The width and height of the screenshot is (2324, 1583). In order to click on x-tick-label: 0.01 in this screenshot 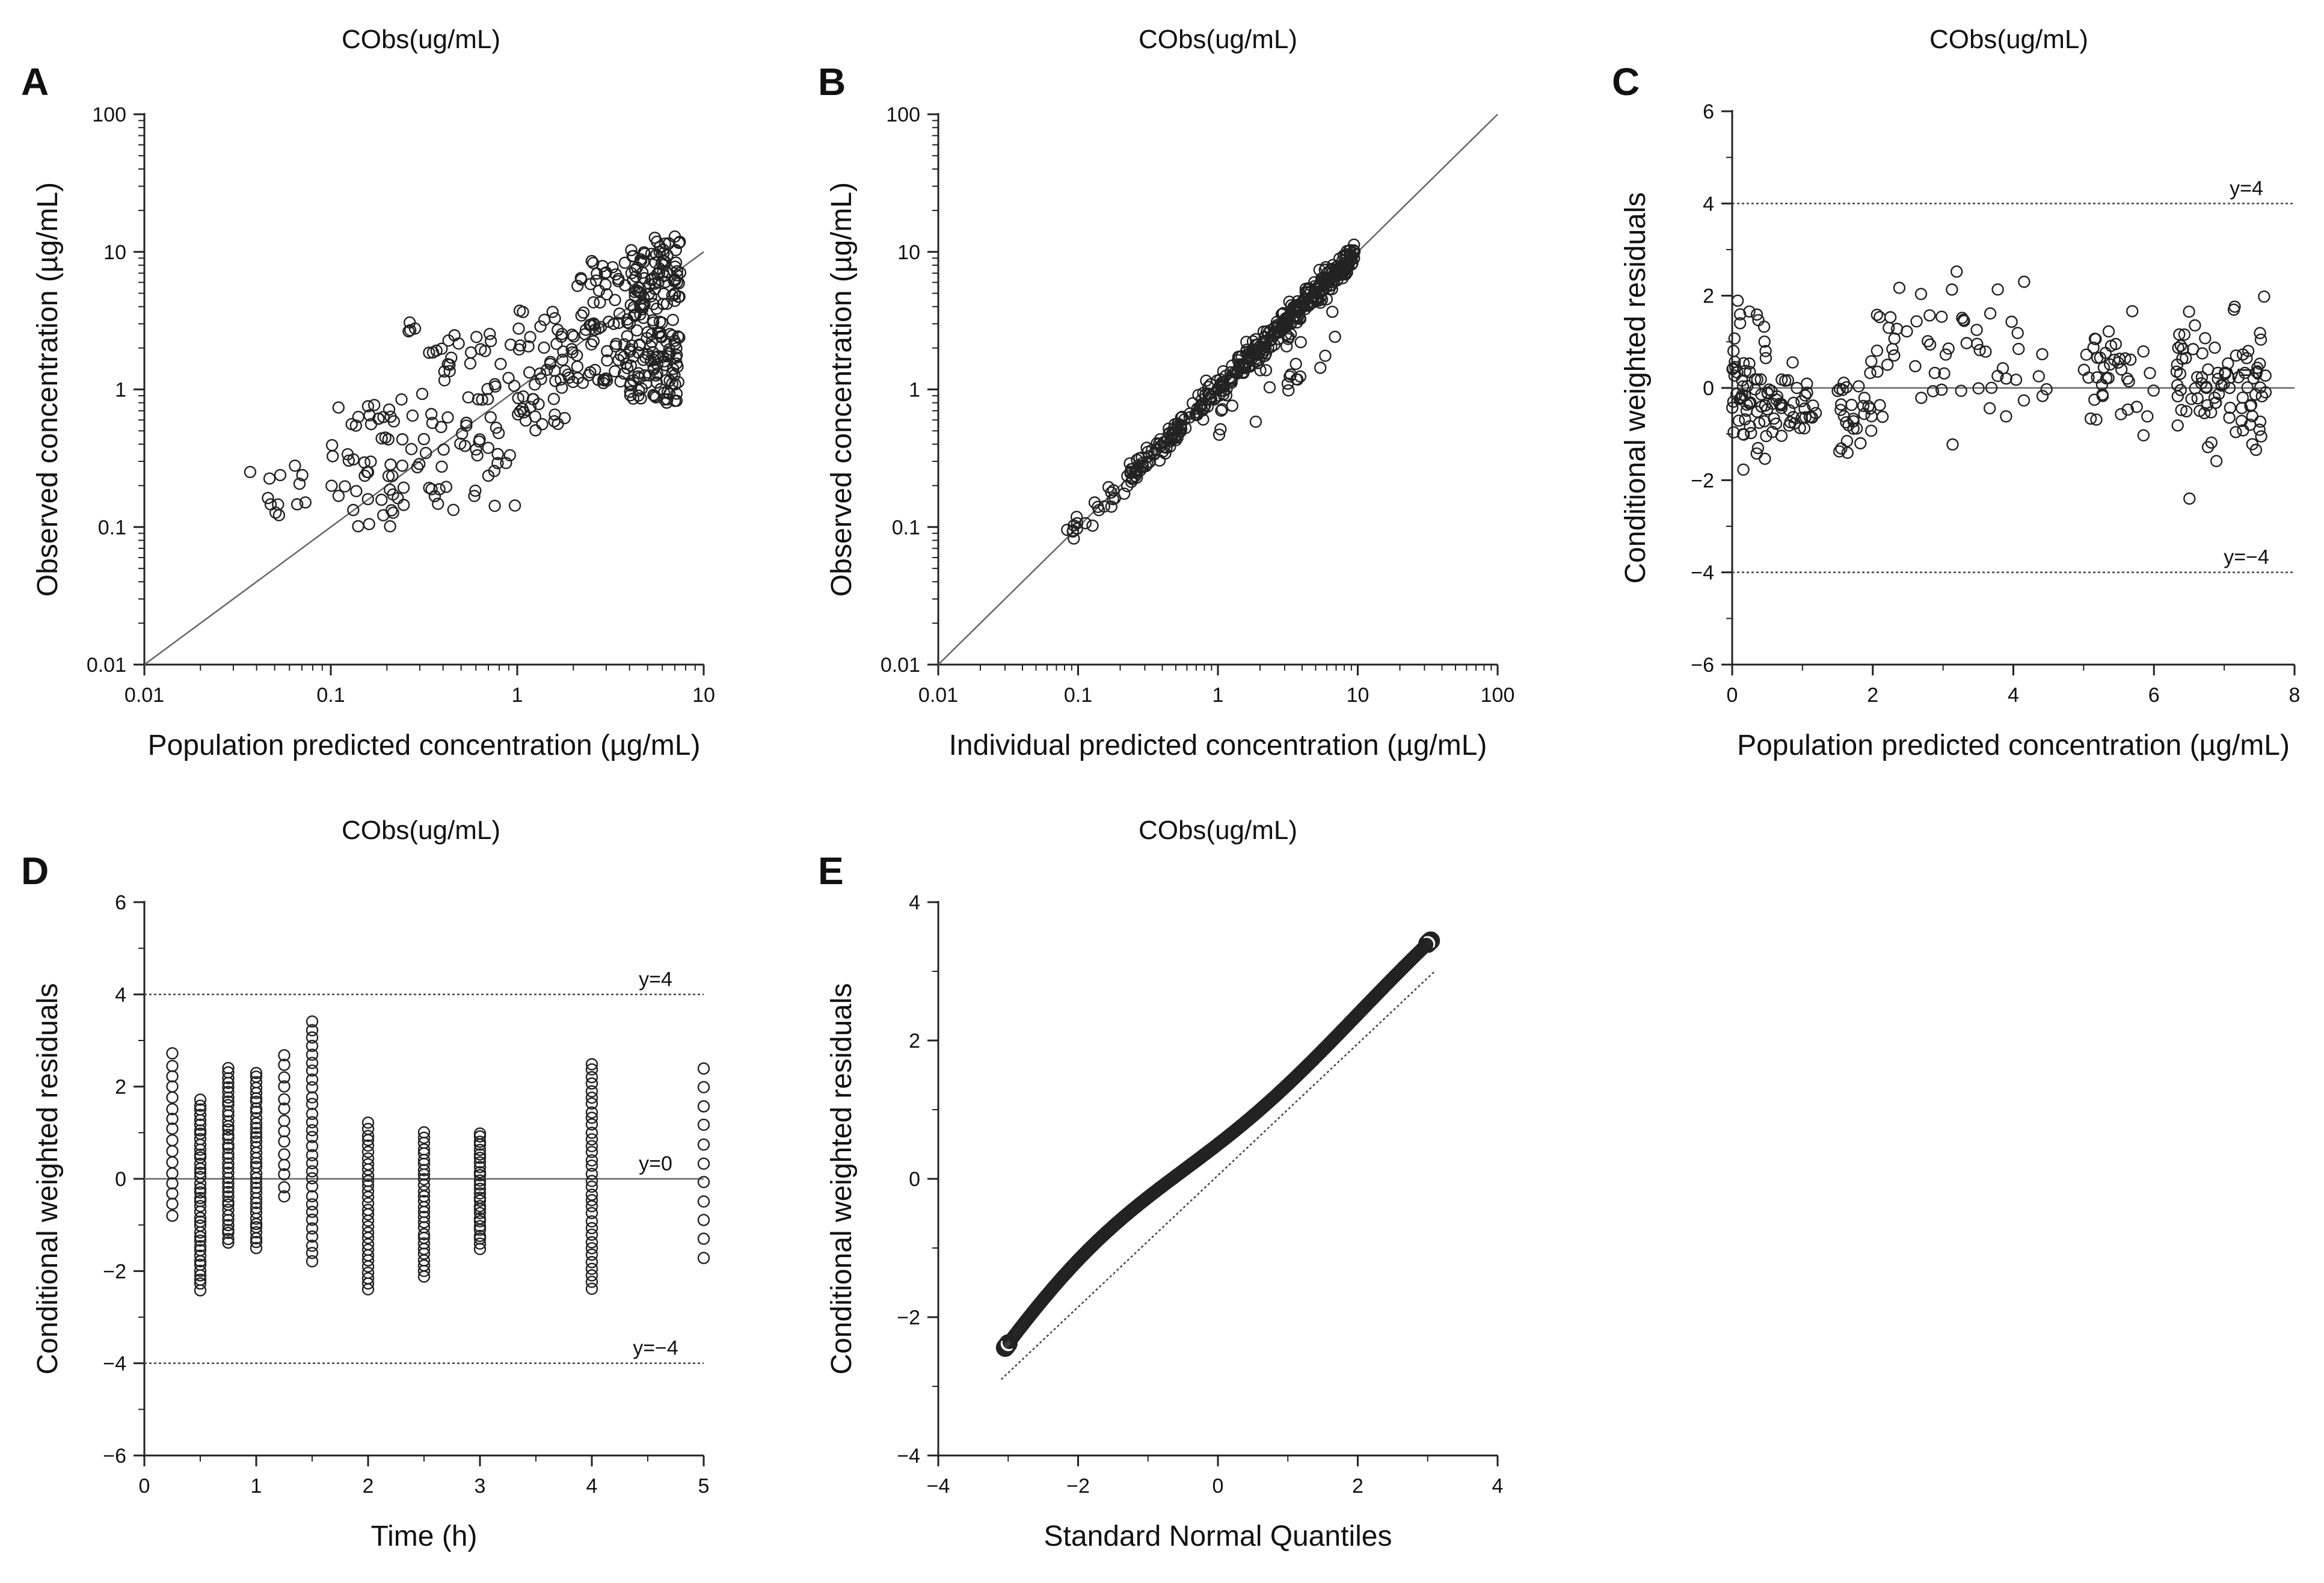, I will do `click(144, 695)`.